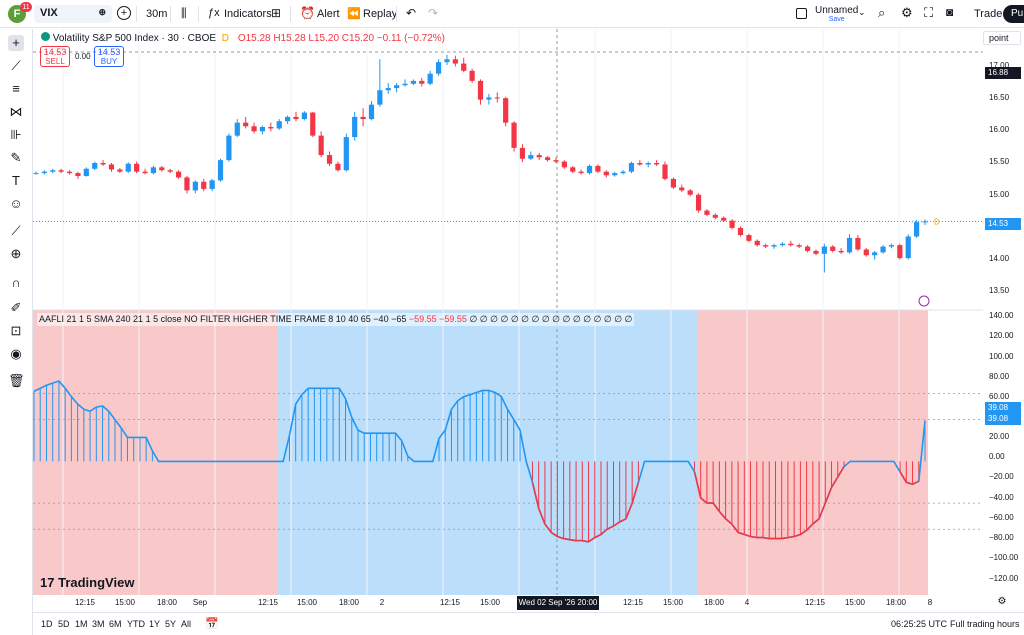 The width and height of the screenshot is (1024, 635). What do you see at coordinates (16, 230) in the screenshot?
I see `ruler-icon: ⟋` at bounding box center [16, 230].